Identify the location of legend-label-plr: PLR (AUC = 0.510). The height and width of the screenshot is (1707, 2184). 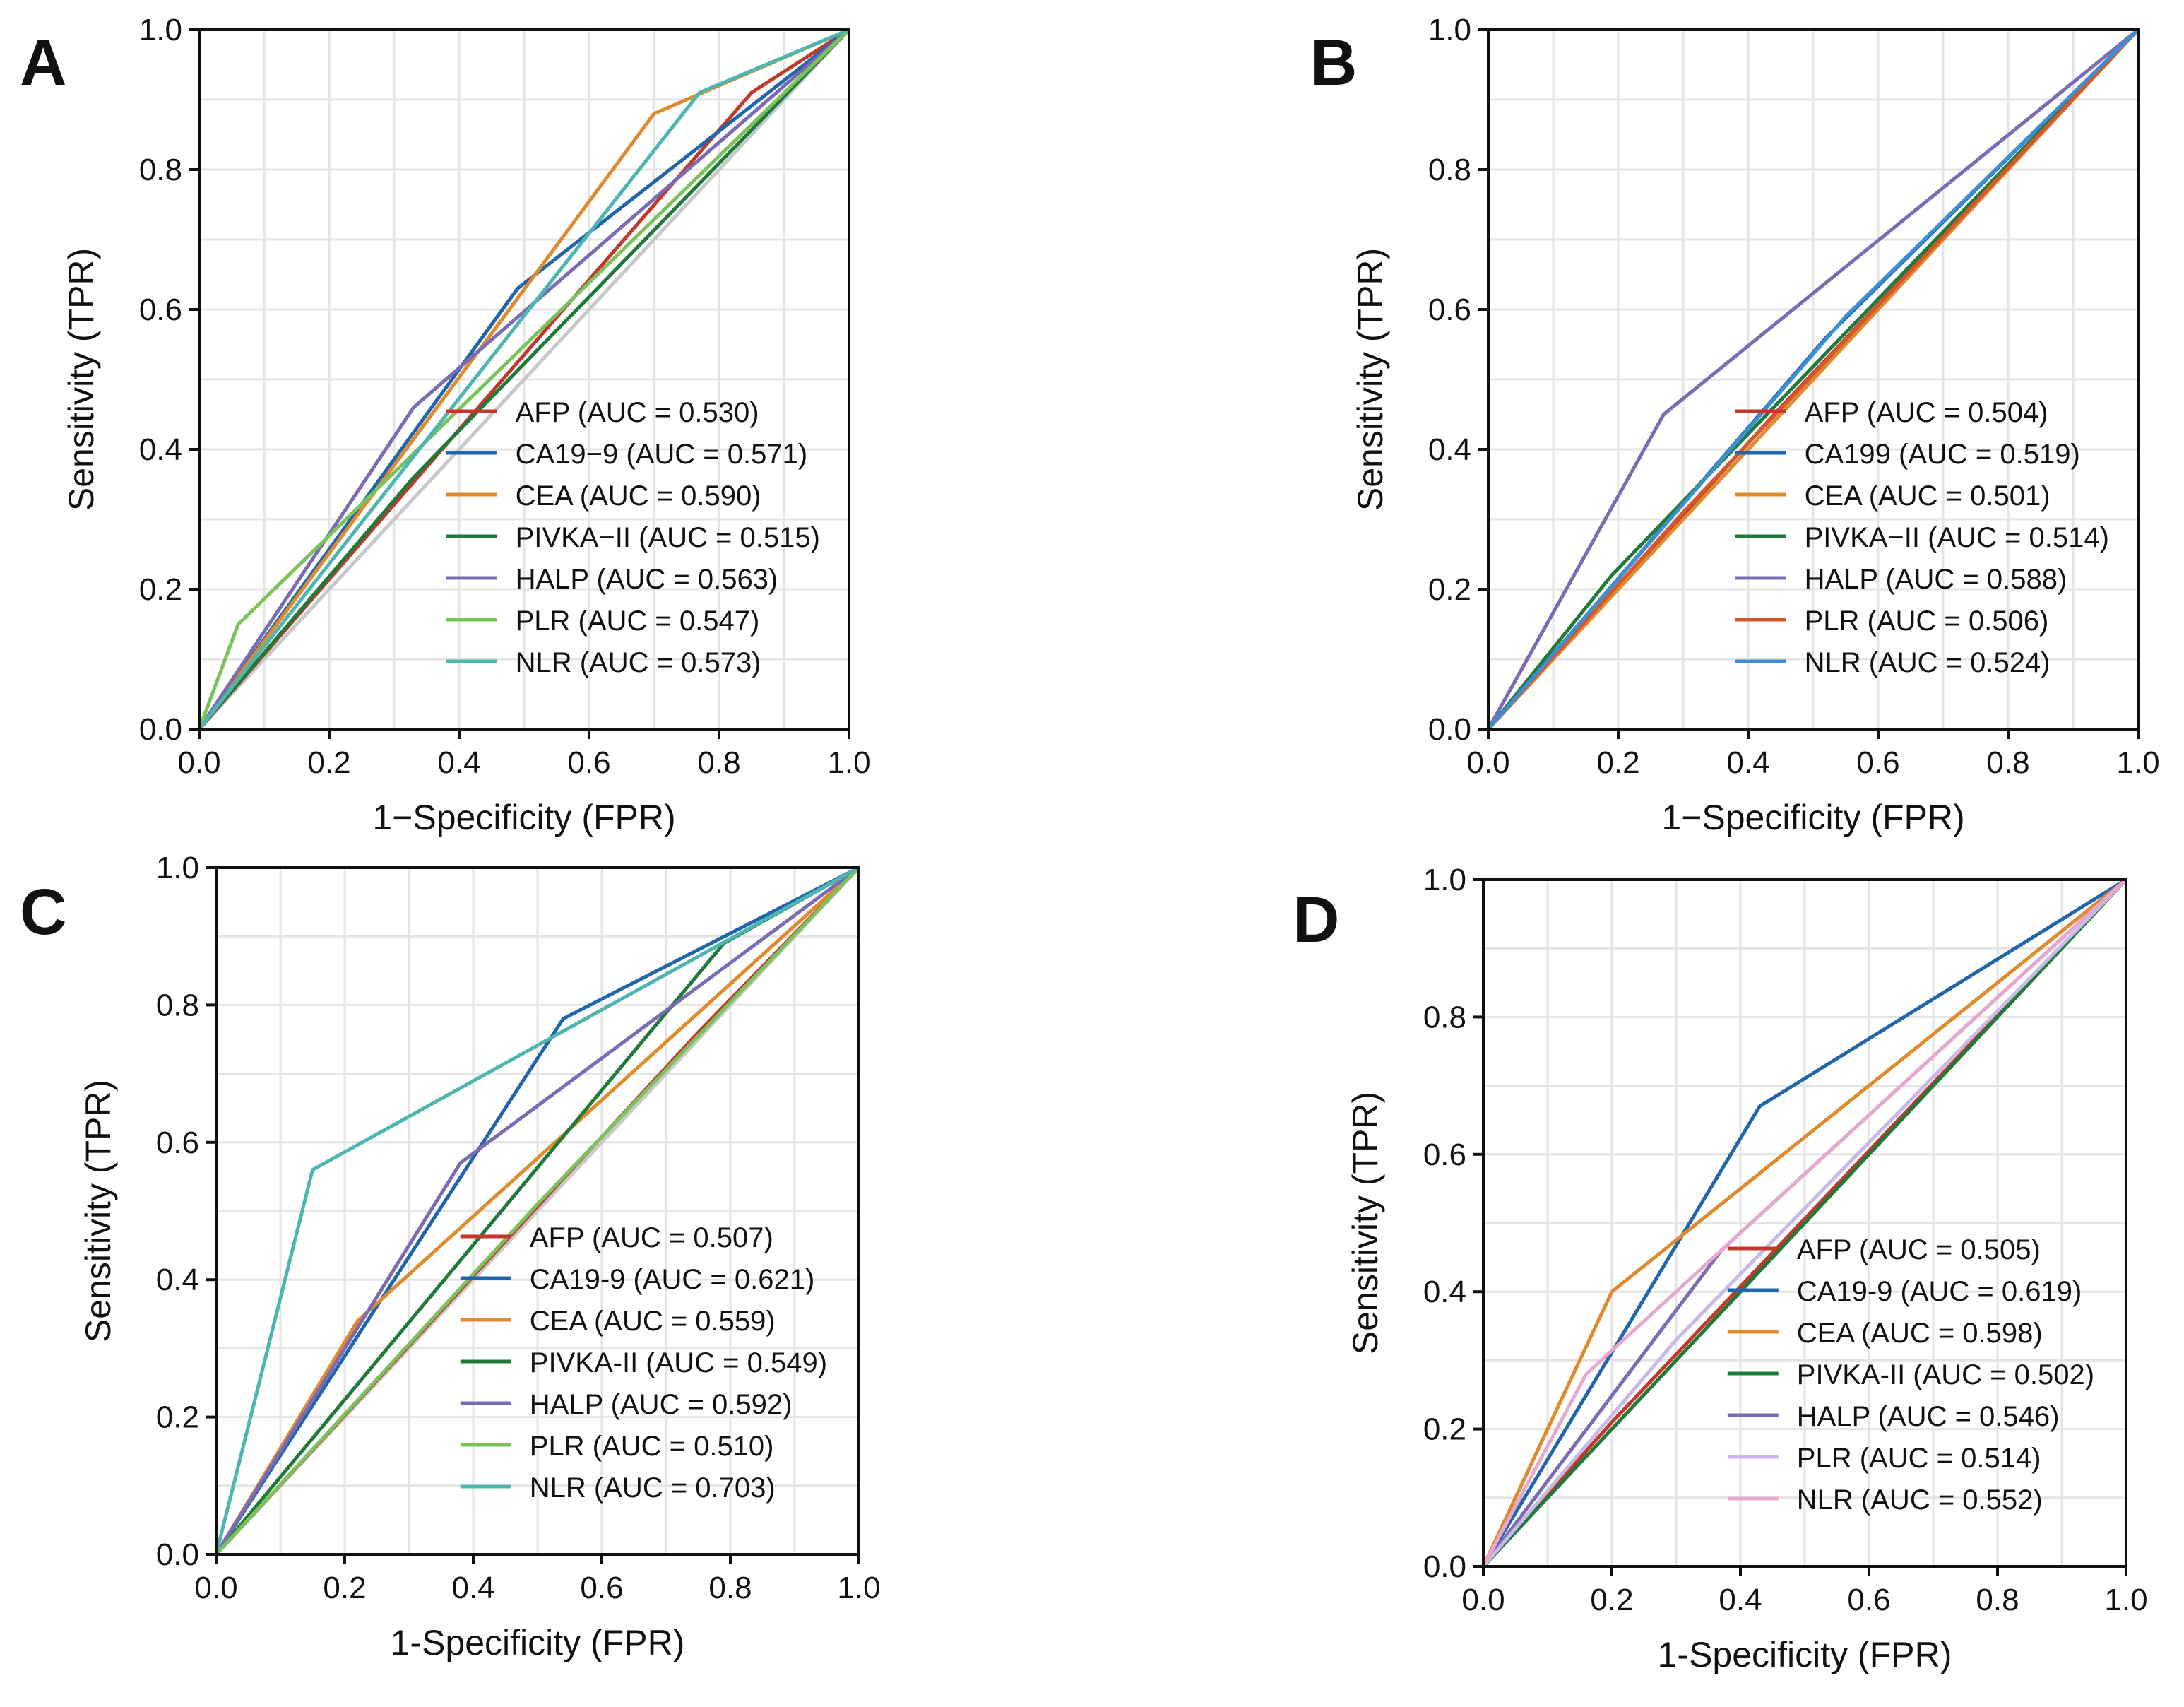
(652, 1446).